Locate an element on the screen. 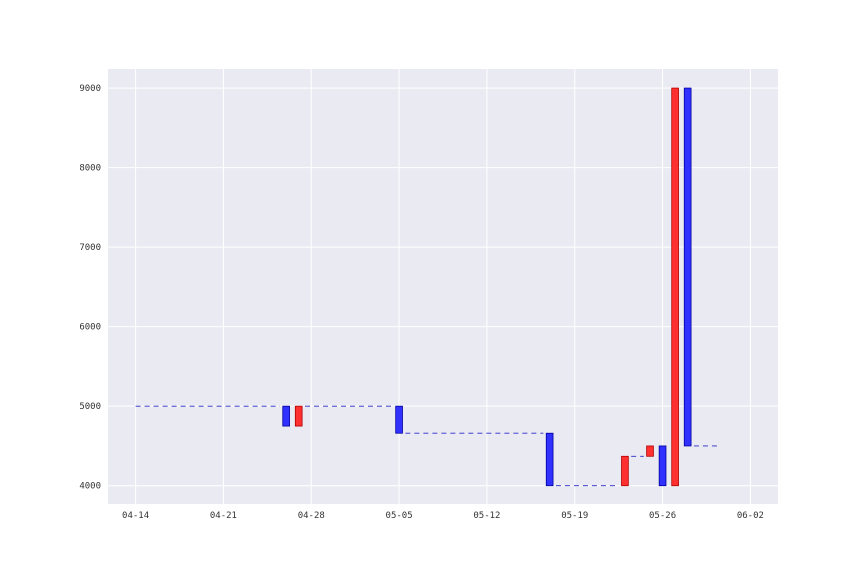 Image resolution: width=864 pixels, height=576 pixels. x-tick-label: 05-05 is located at coordinates (399, 516).